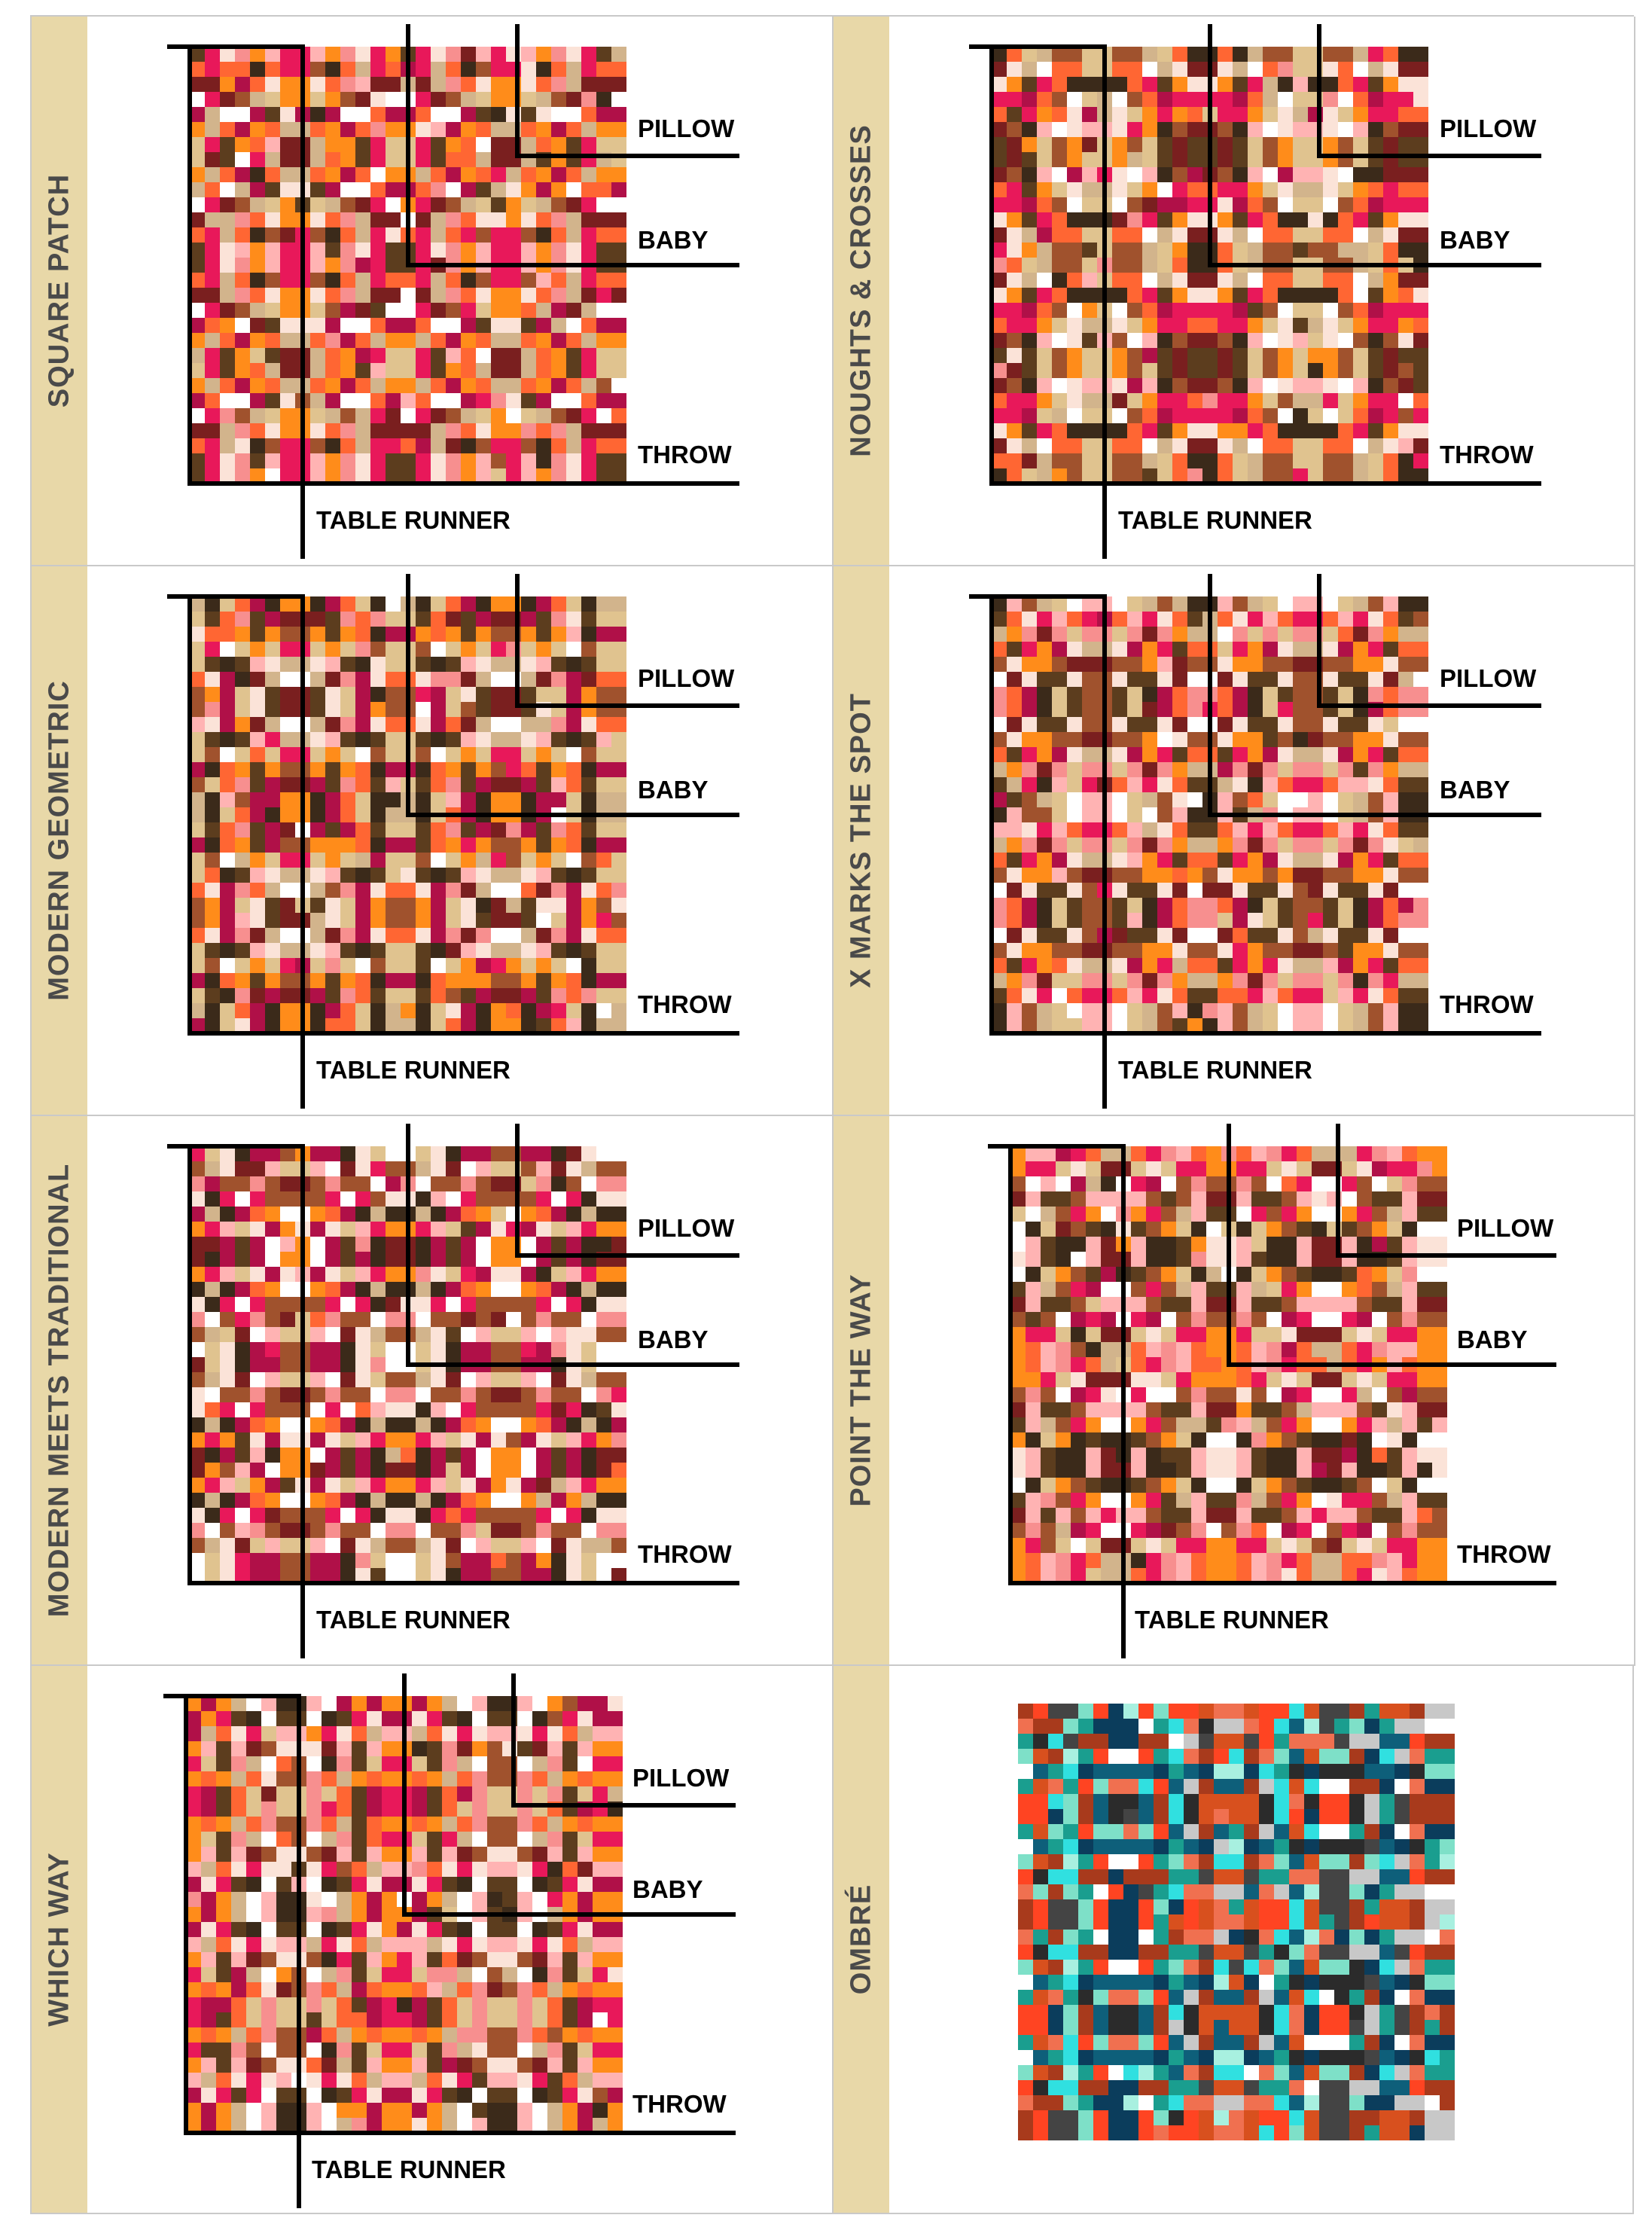  I want to click on panel-title: X MARKS THE SPOT, so click(861, 841).